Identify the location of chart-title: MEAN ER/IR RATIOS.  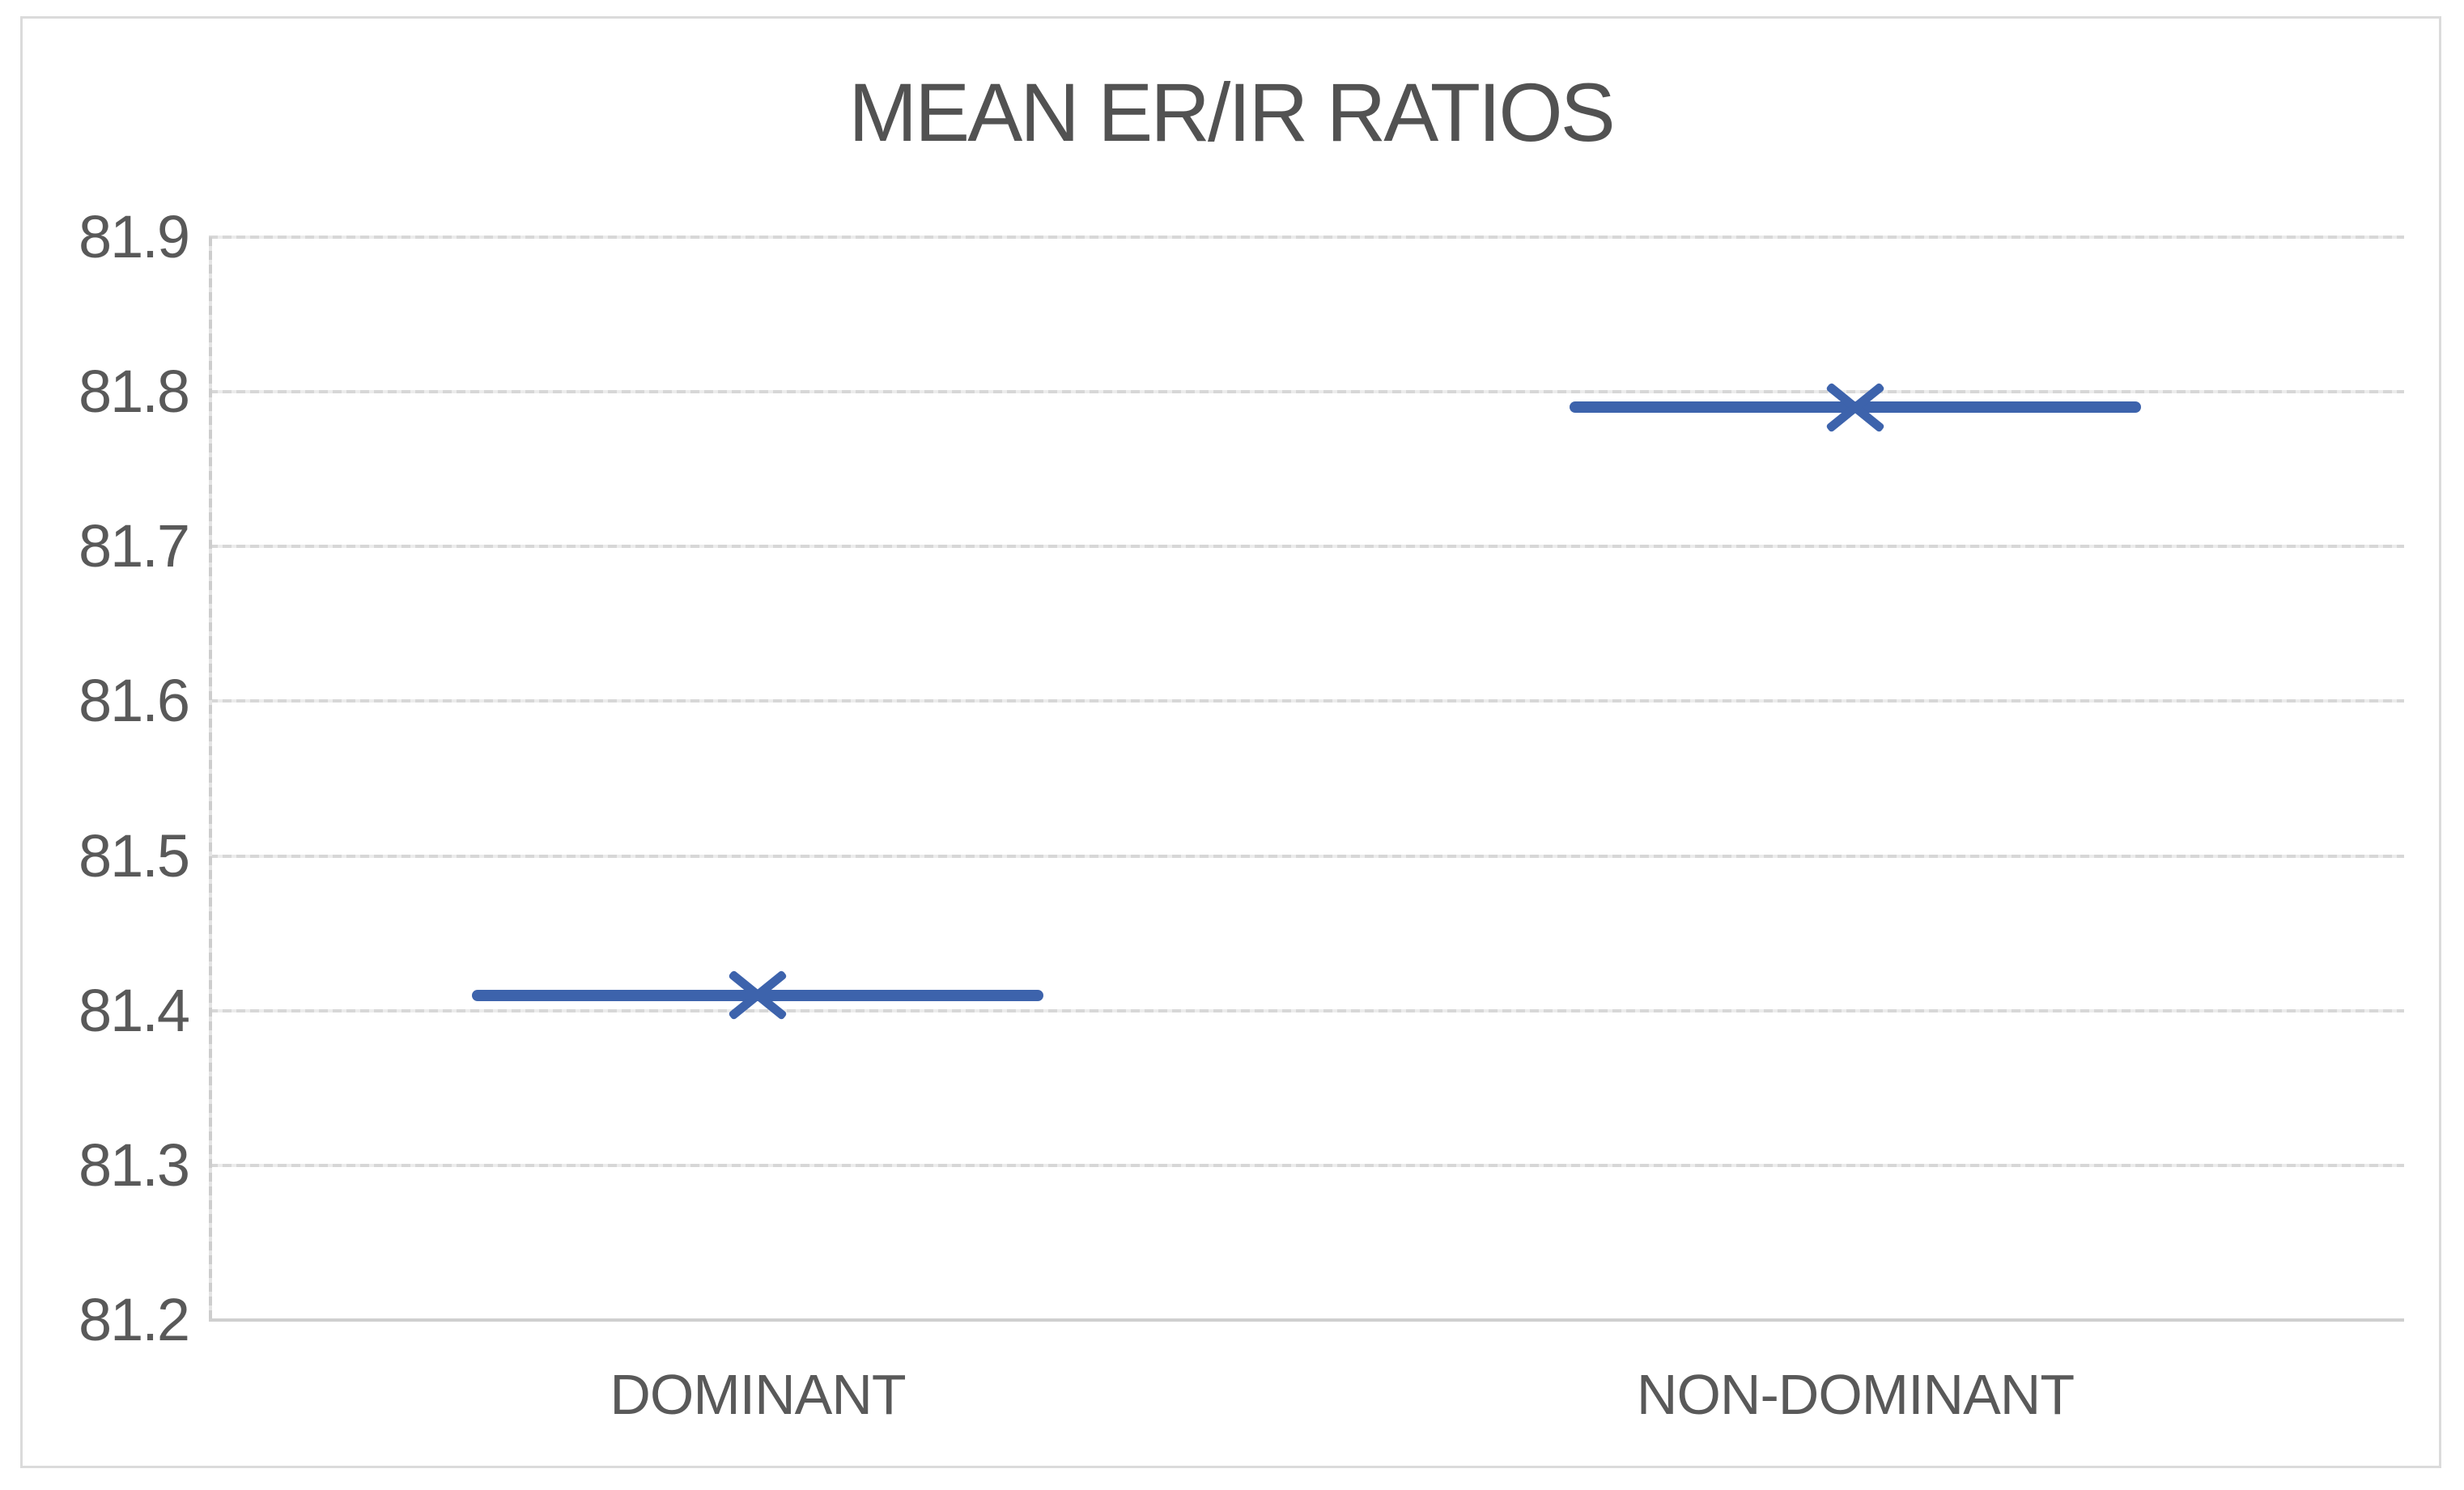
(1232, 112).